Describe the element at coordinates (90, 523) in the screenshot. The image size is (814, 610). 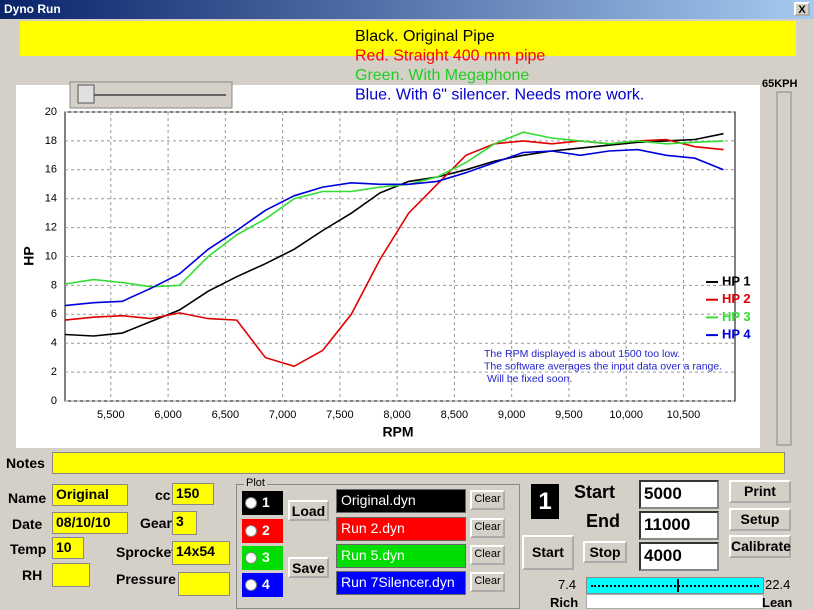
I see `date-field: 08/10/10` at that location.